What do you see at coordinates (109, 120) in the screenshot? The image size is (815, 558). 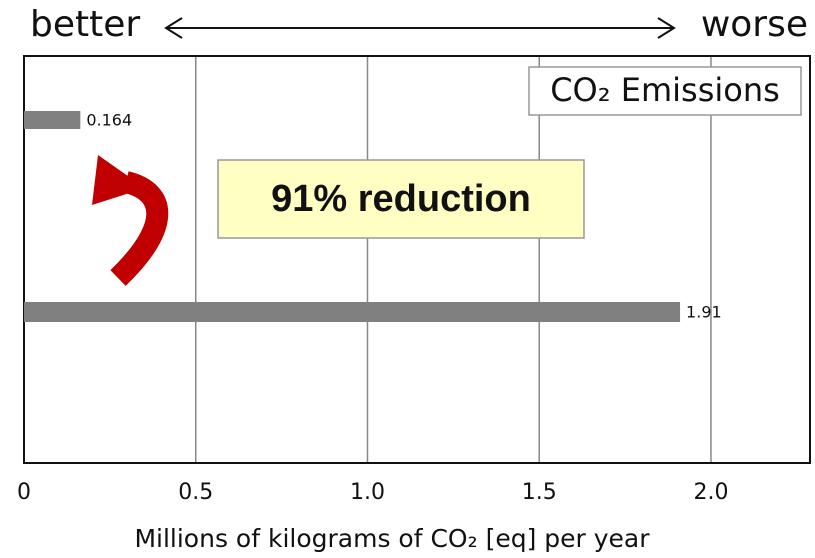 I see `value-label: 0.164` at bounding box center [109, 120].